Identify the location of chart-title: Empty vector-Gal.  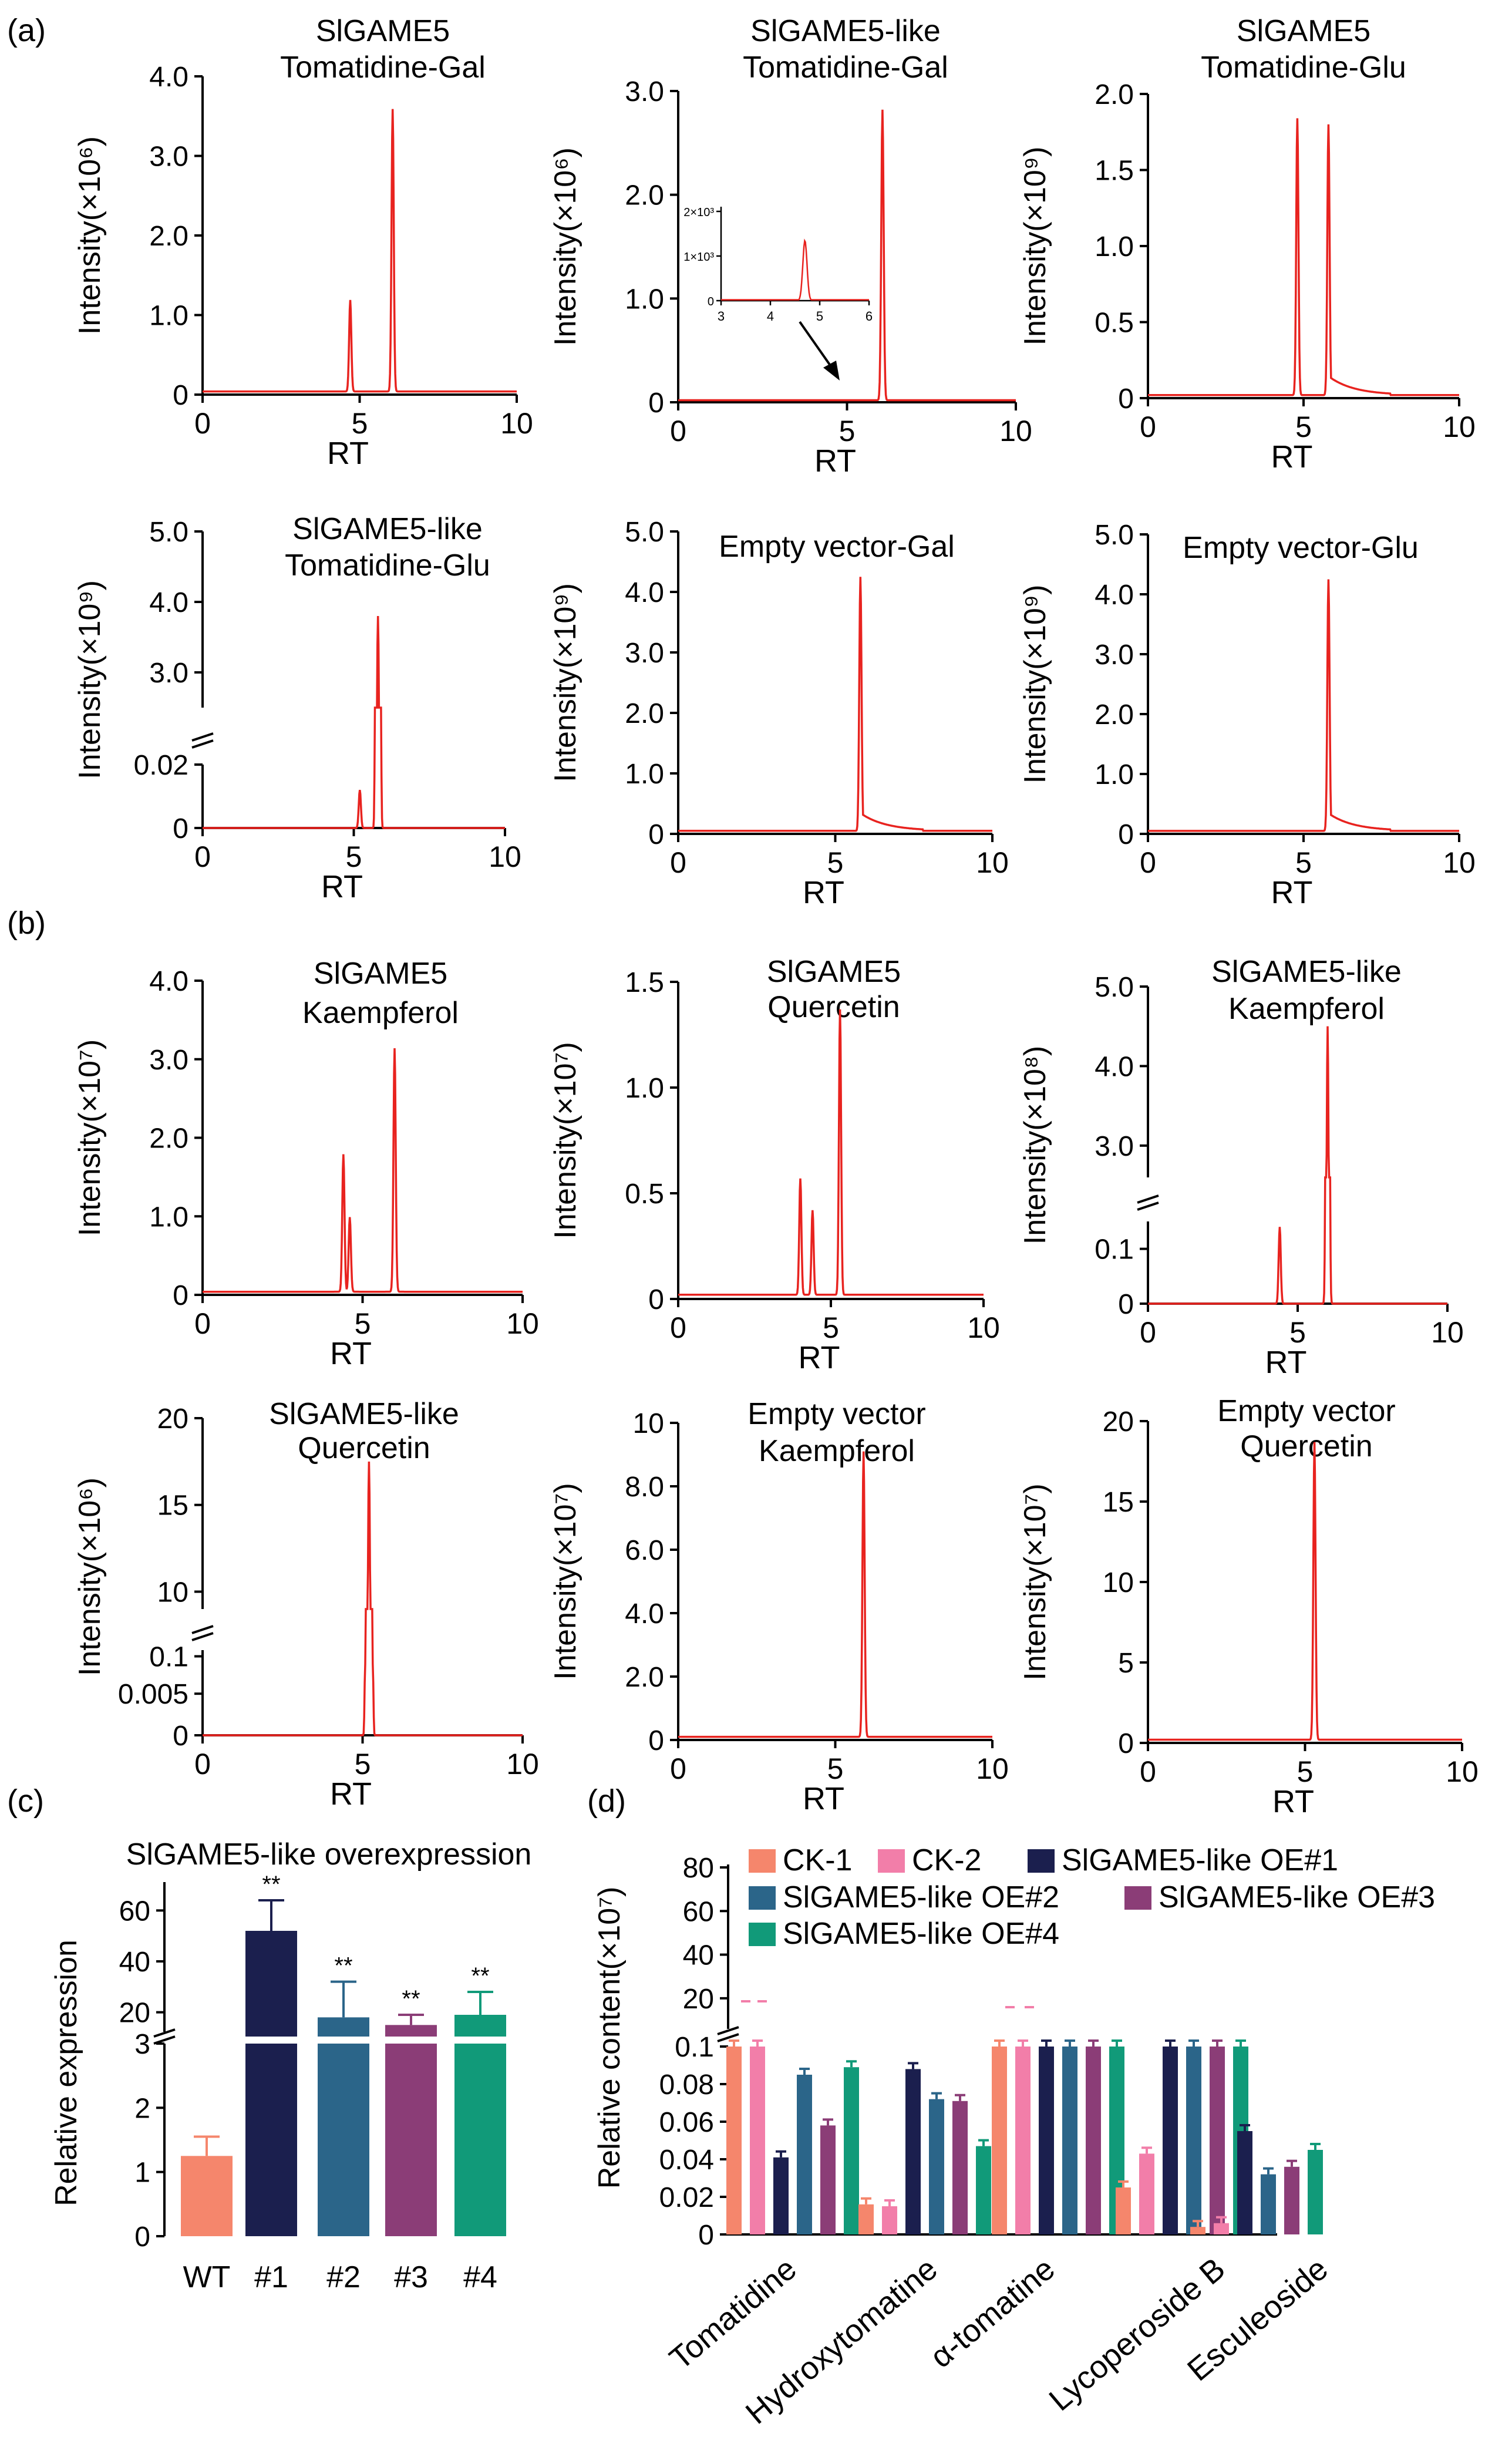
(837, 547).